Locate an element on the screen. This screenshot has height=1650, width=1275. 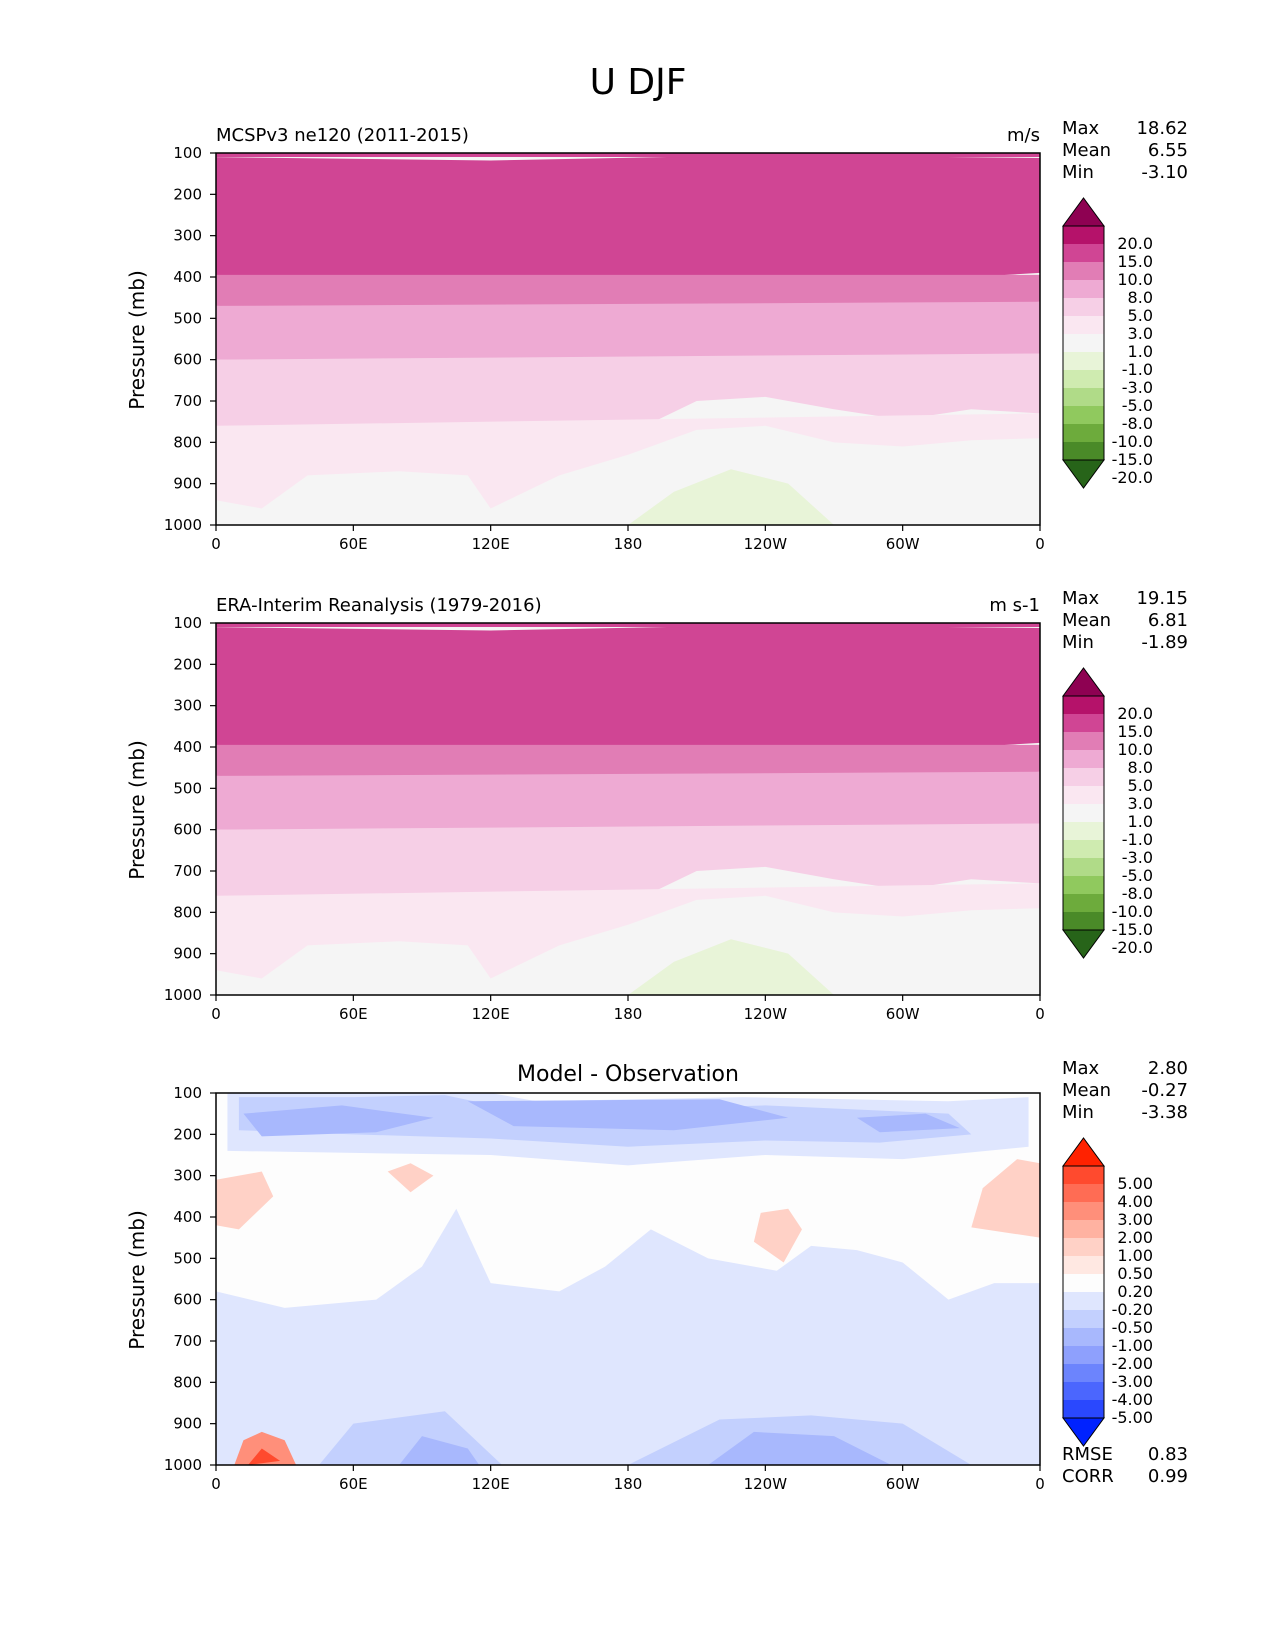
stat-value-max: 18.62 is located at coordinates (1162, 128).